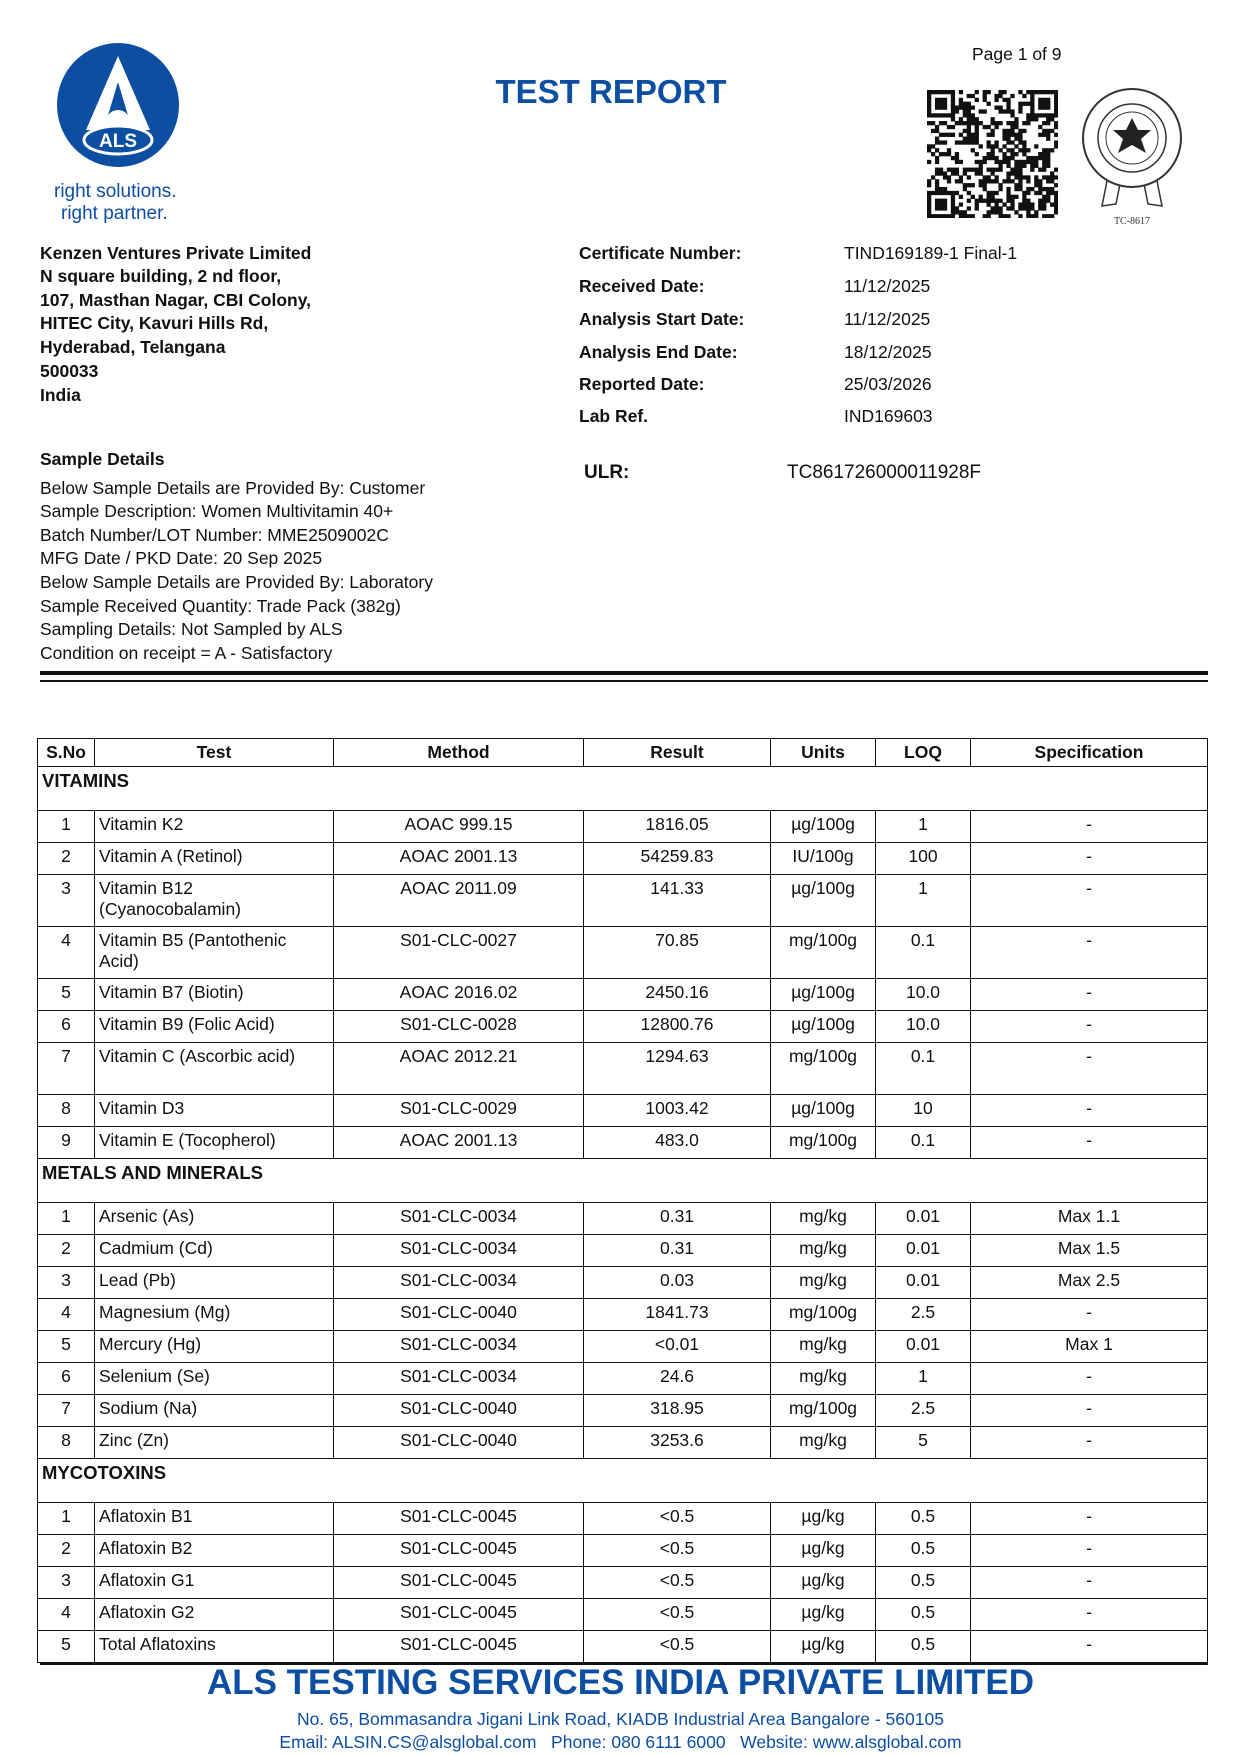 This screenshot has width=1241, height=1755. I want to click on cell-specification: Max 1.5, so click(1089, 1250).